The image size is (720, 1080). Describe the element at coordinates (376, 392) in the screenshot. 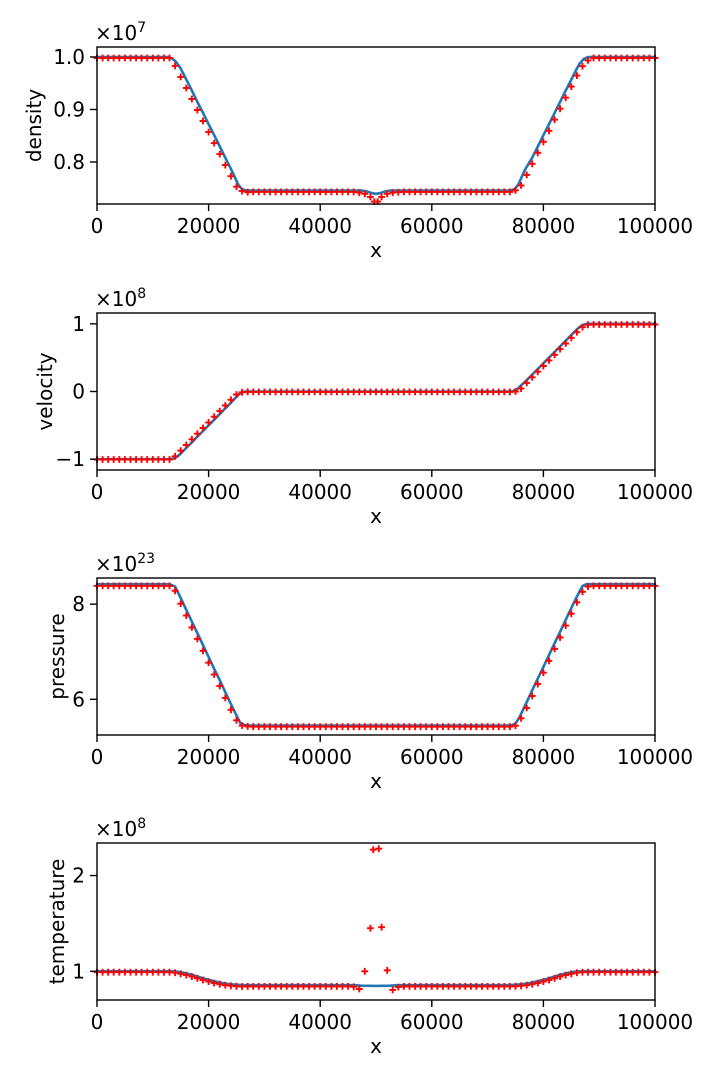

I see `simulation-plus-markers` at that location.